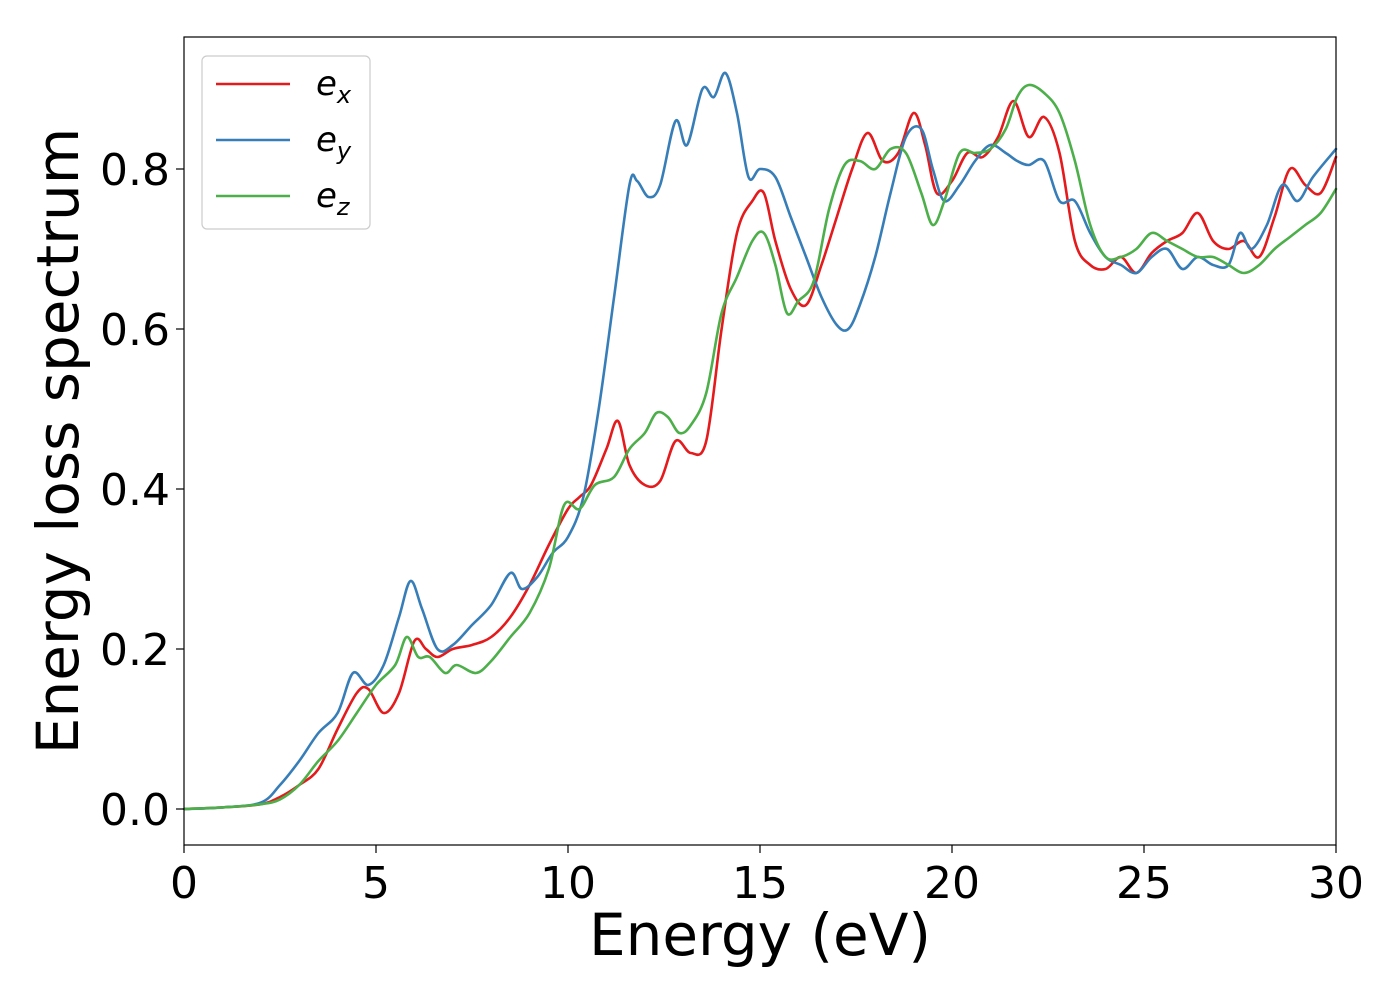  I want to click on legend-items: ex ey ez, so click(284, 142).